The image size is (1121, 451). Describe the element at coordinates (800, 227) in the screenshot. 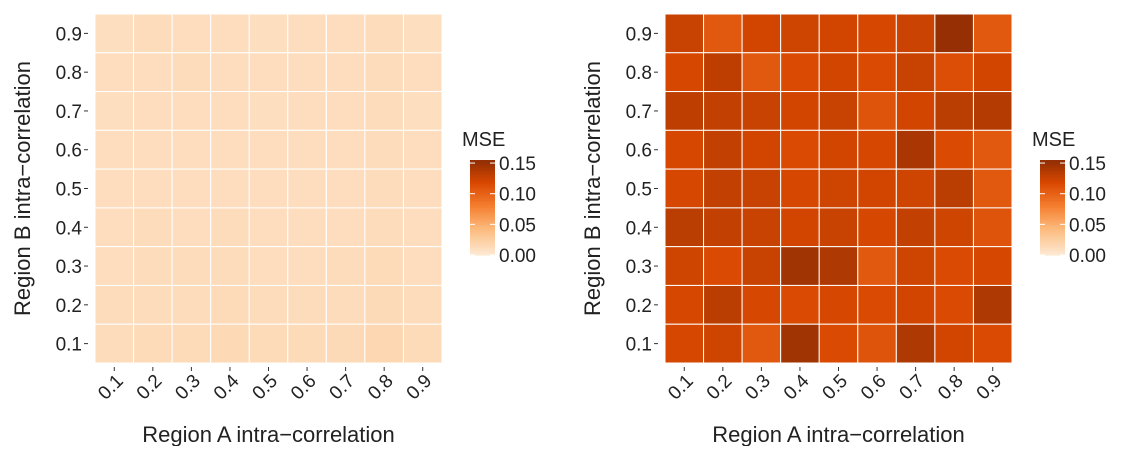

I see `heatmap-cell-x0.4-y0.4` at that location.